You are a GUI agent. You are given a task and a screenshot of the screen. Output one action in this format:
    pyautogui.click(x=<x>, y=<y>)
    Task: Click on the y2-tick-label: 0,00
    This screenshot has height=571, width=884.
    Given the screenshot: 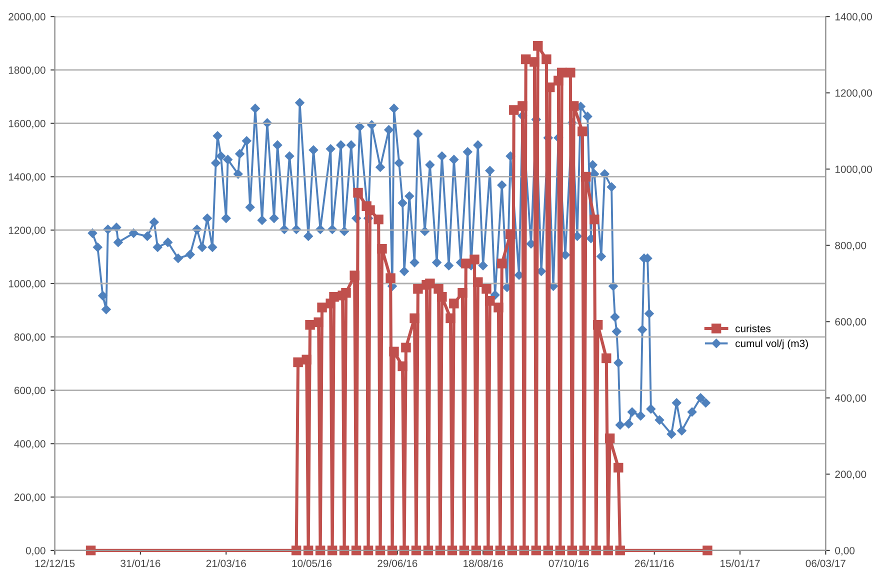 What is the action you would take?
    pyautogui.click(x=845, y=551)
    